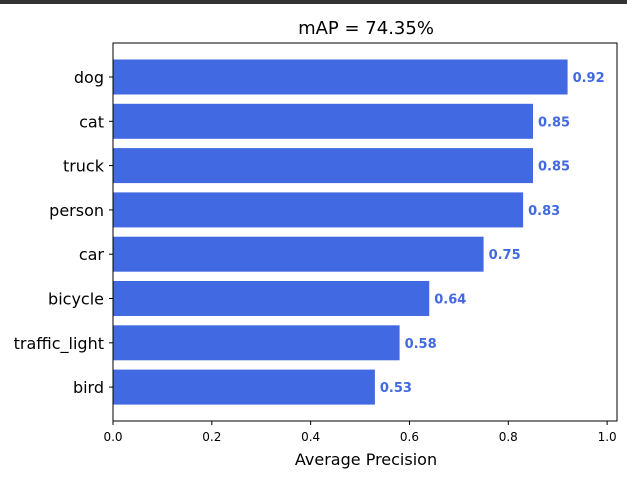 The image size is (627, 477). I want to click on bar-truck, so click(323, 166).